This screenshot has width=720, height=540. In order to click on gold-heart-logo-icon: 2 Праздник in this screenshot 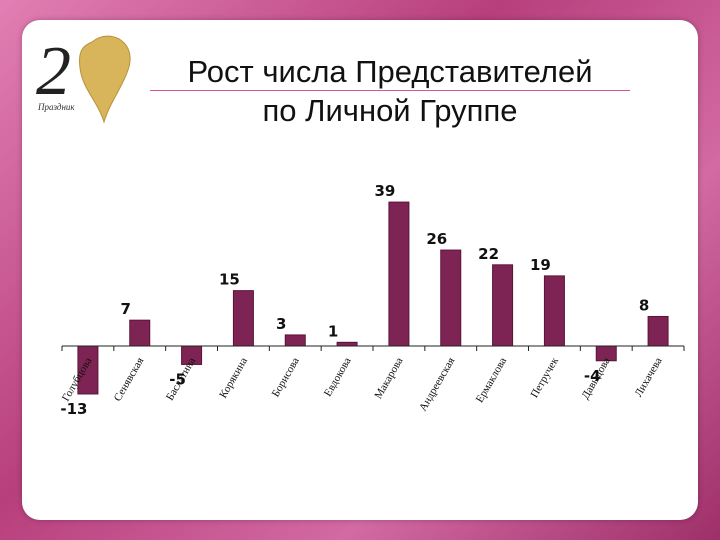, I will do `click(83, 78)`.